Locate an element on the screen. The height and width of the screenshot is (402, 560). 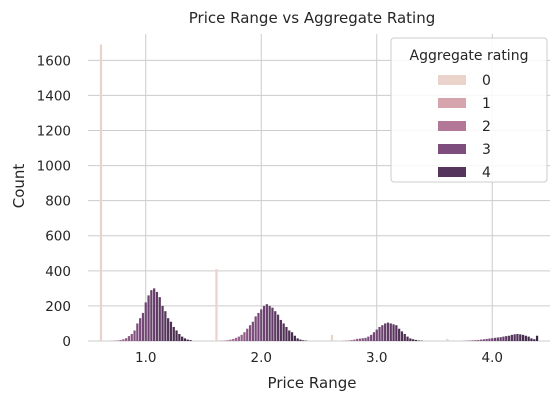
x-axis-label: Price Range is located at coordinates (312, 383).